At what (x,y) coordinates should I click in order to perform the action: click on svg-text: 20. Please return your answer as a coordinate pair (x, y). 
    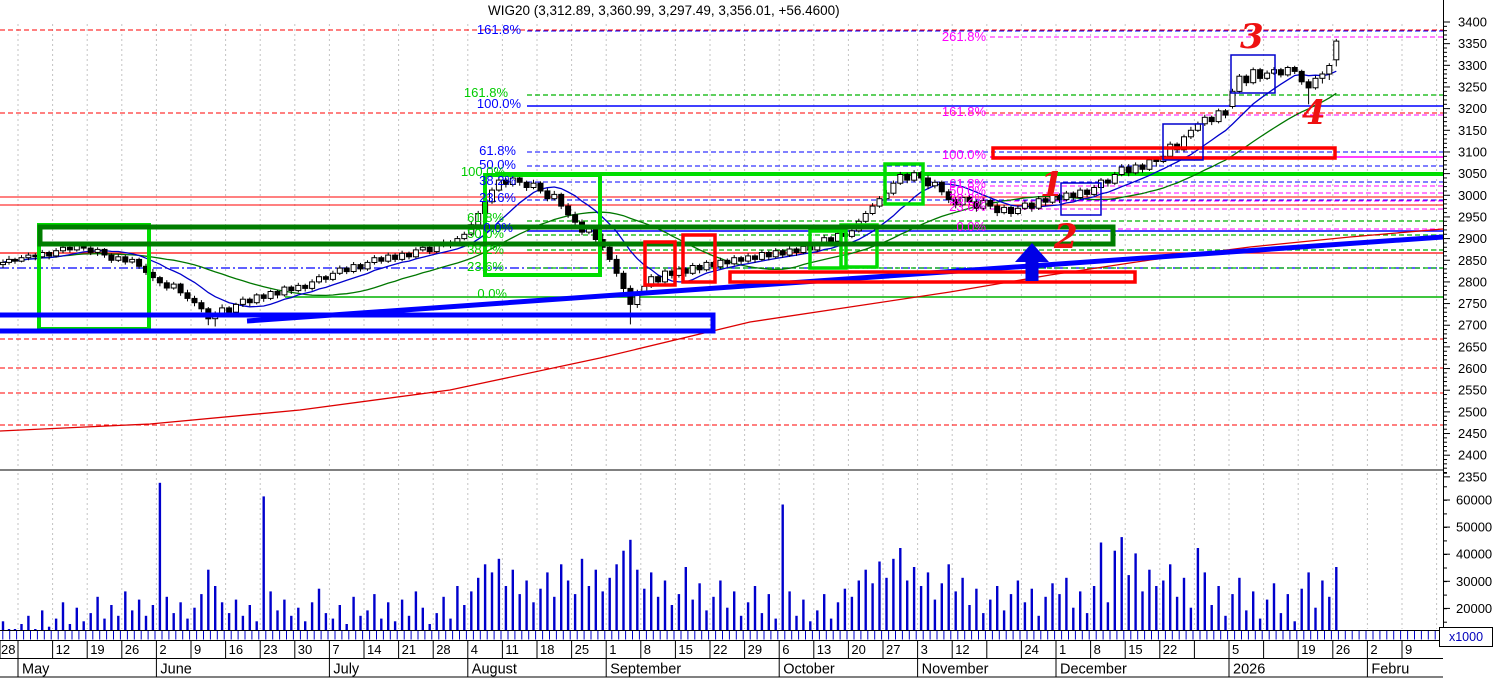
    Looking at the image, I should click on (858, 649).